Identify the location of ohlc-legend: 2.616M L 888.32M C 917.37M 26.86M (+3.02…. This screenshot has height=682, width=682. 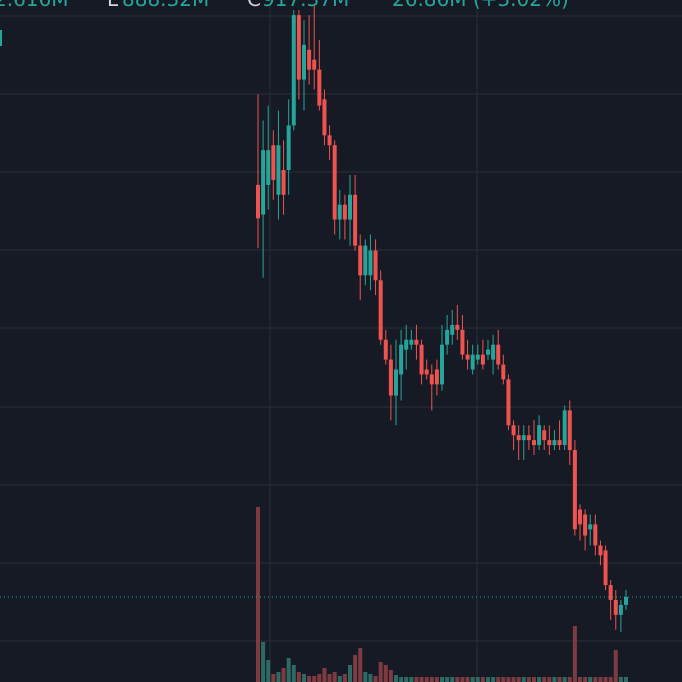
(284, 5).